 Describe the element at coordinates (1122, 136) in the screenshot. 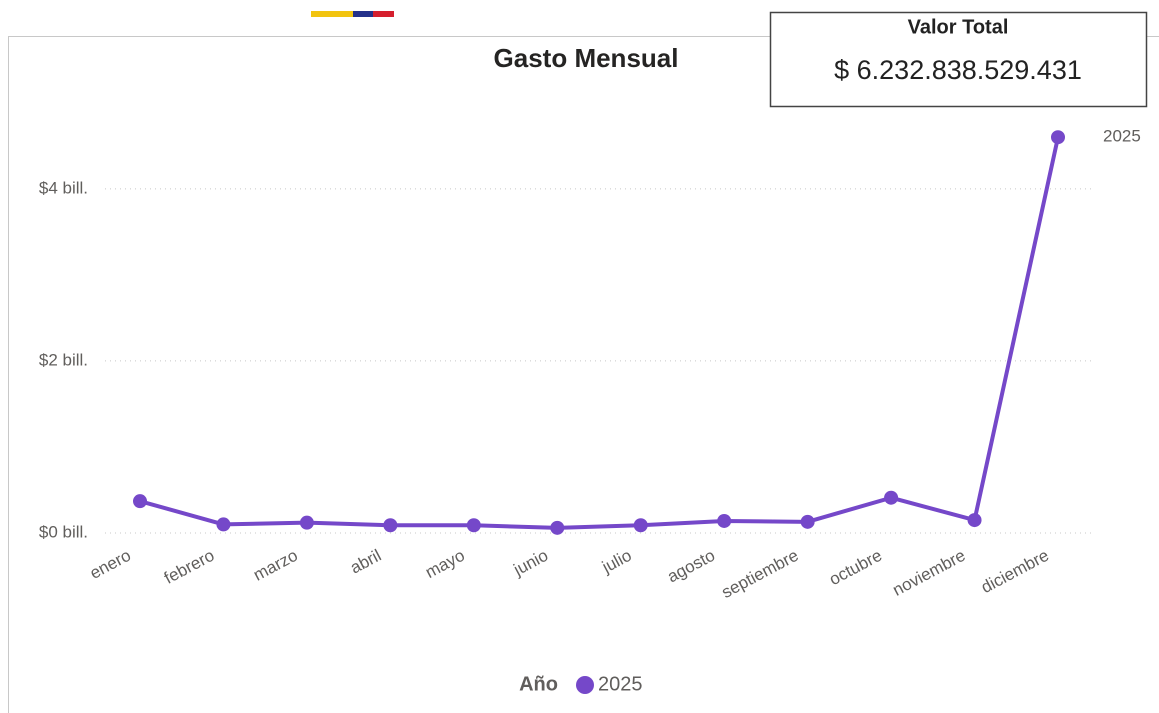

I see `series-end-label: 2025` at that location.